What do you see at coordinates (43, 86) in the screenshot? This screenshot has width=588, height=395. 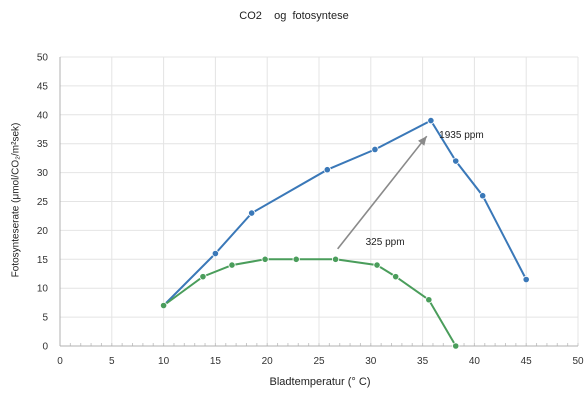 I see `y-tick-label: 45` at bounding box center [43, 86].